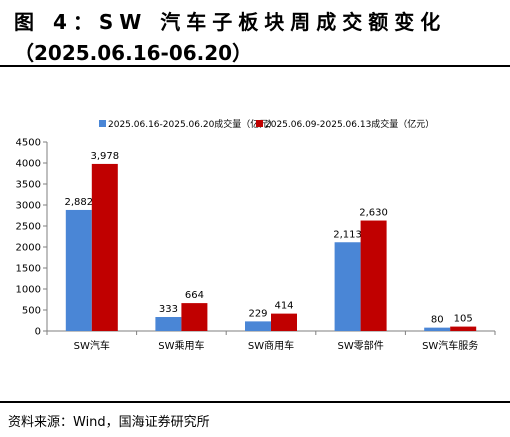 This screenshot has height=437, width=510. What do you see at coordinates (255, 66) in the screenshot?
I see `top-rule` at bounding box center [255, 66].